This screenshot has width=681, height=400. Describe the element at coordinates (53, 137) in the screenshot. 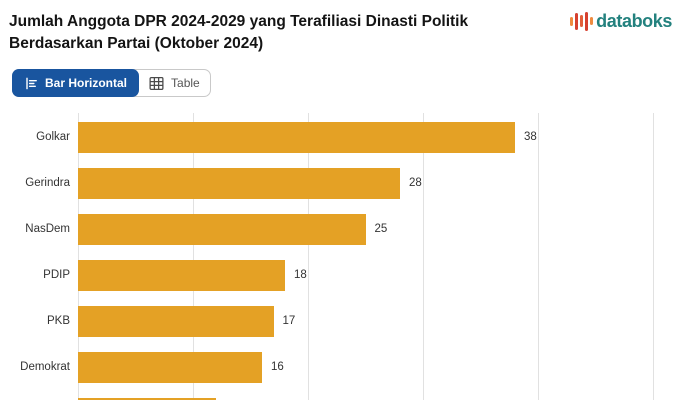

I see `category-label-golkar: Golkar` at that location.